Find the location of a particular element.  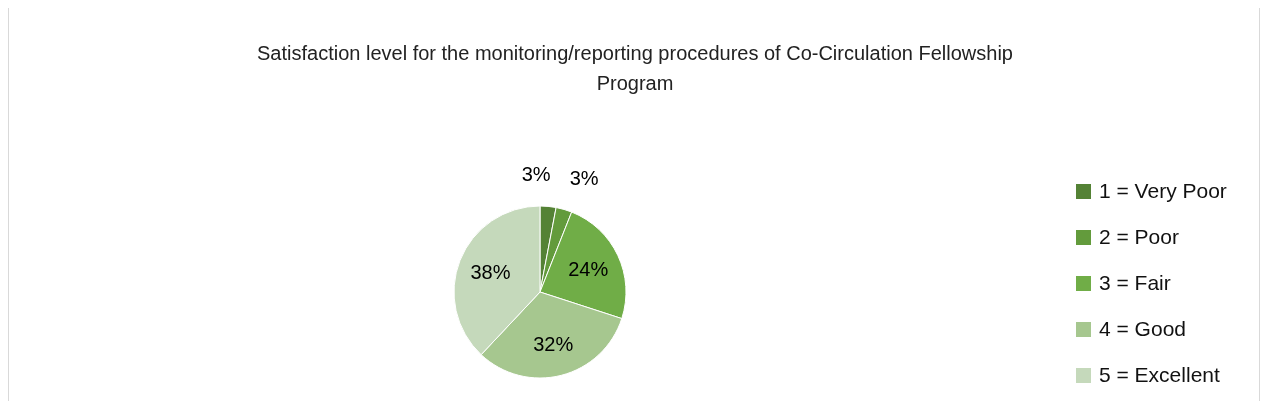

data-label: 38% is located at coordinates (490, 272).